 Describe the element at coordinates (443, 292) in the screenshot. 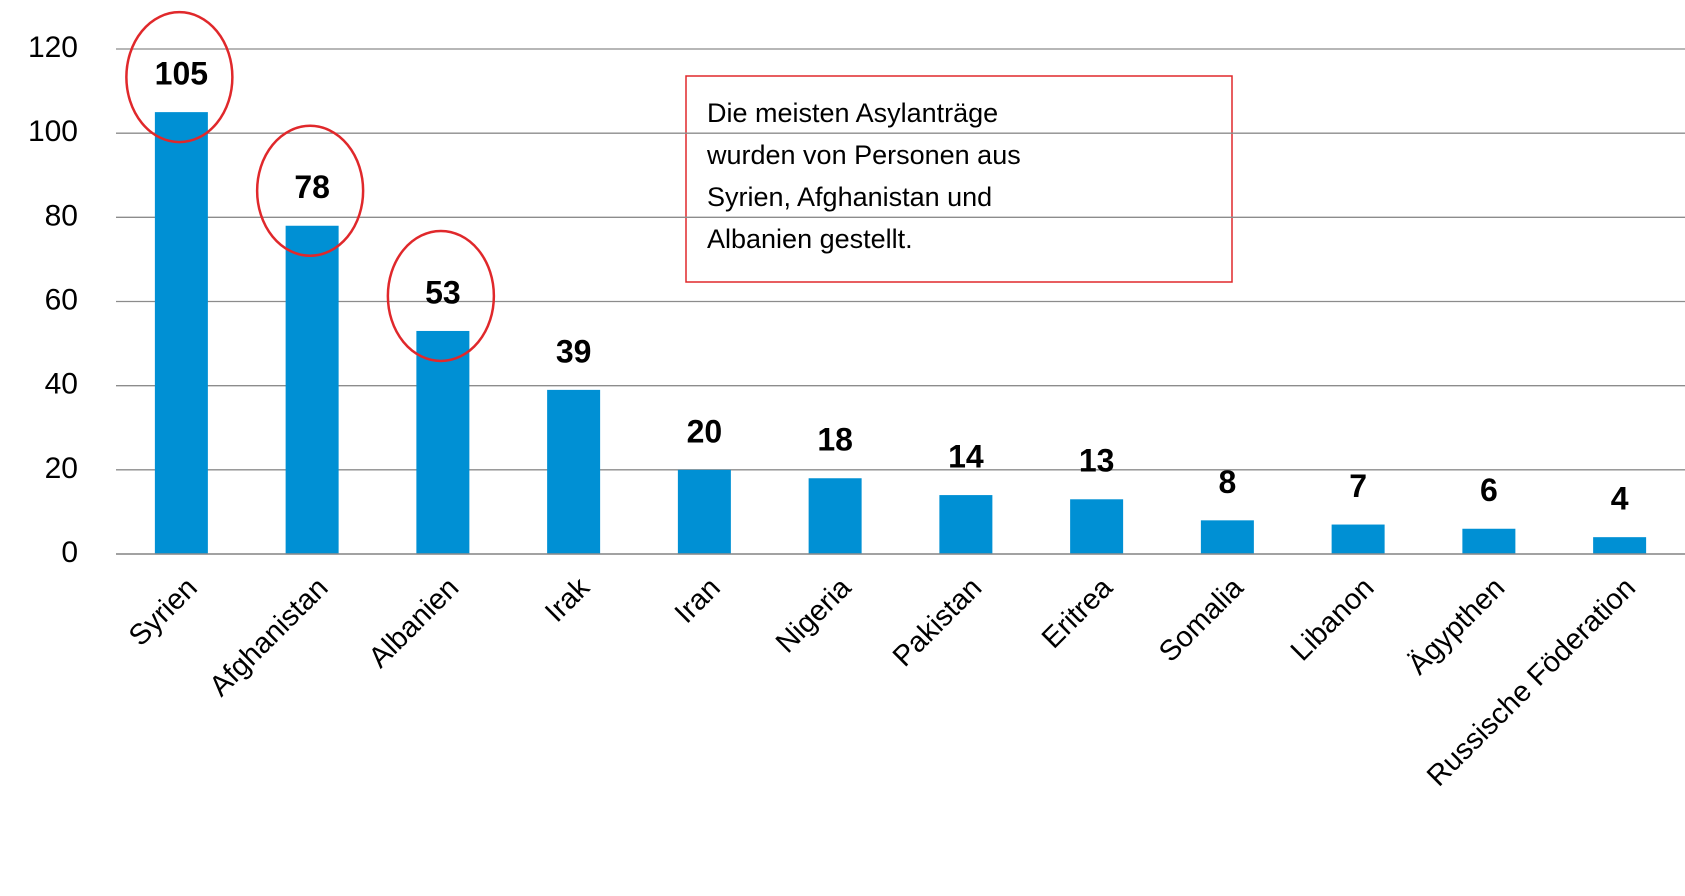

I see `data-label: 53` at that location.